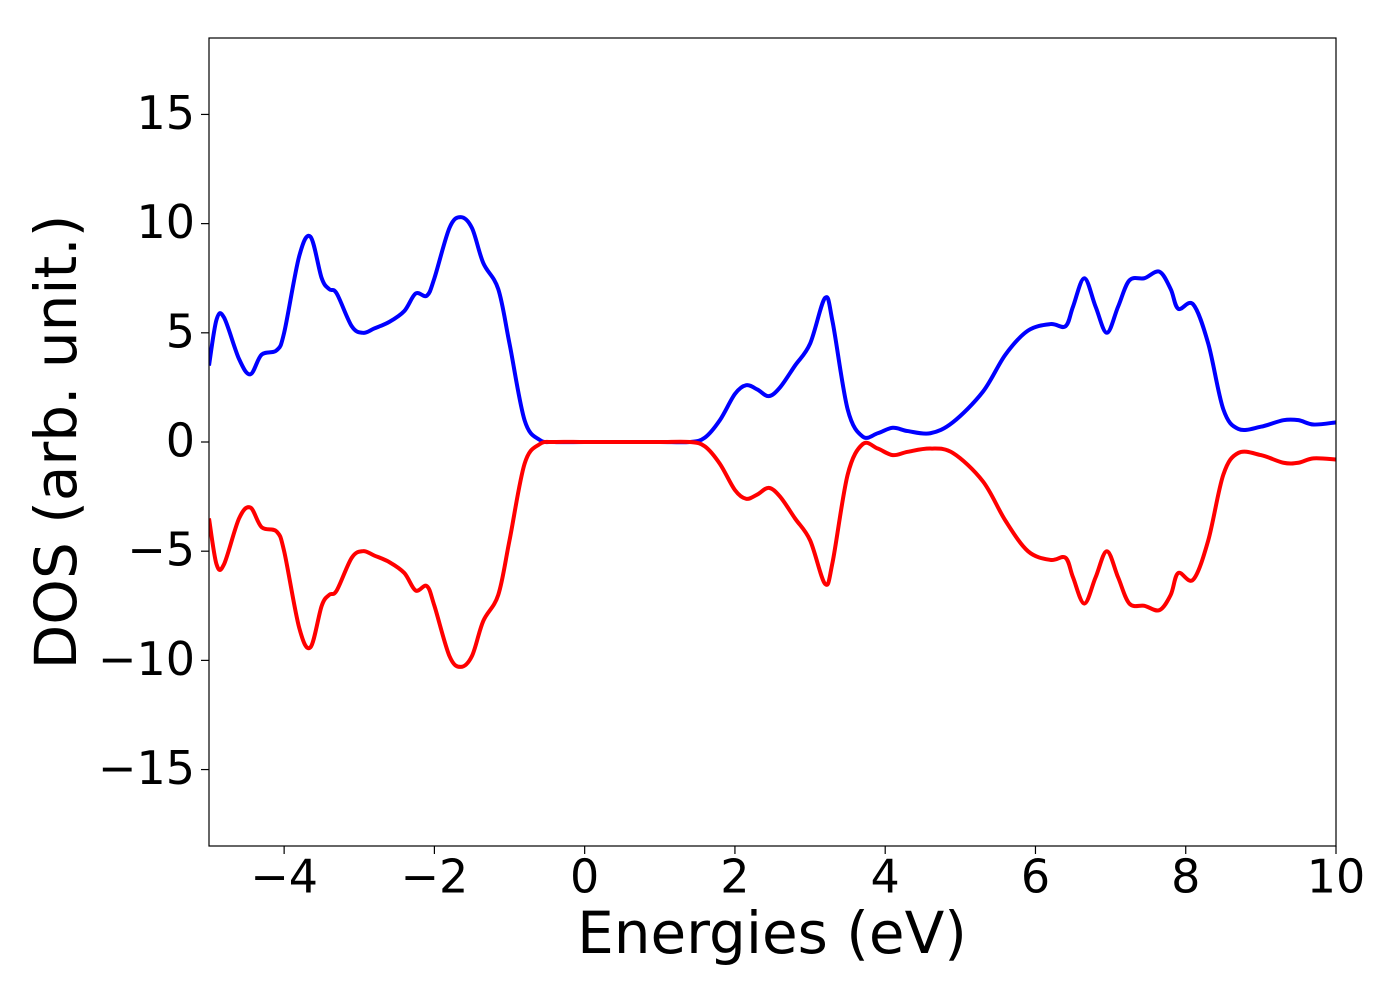 Image resolution: width=1400 pixels, height=1000 pixels. What do you see at coordinates (146, 659) in the screenshot?
I see `y-tick-label: −10` at bounding box center [146, 659].